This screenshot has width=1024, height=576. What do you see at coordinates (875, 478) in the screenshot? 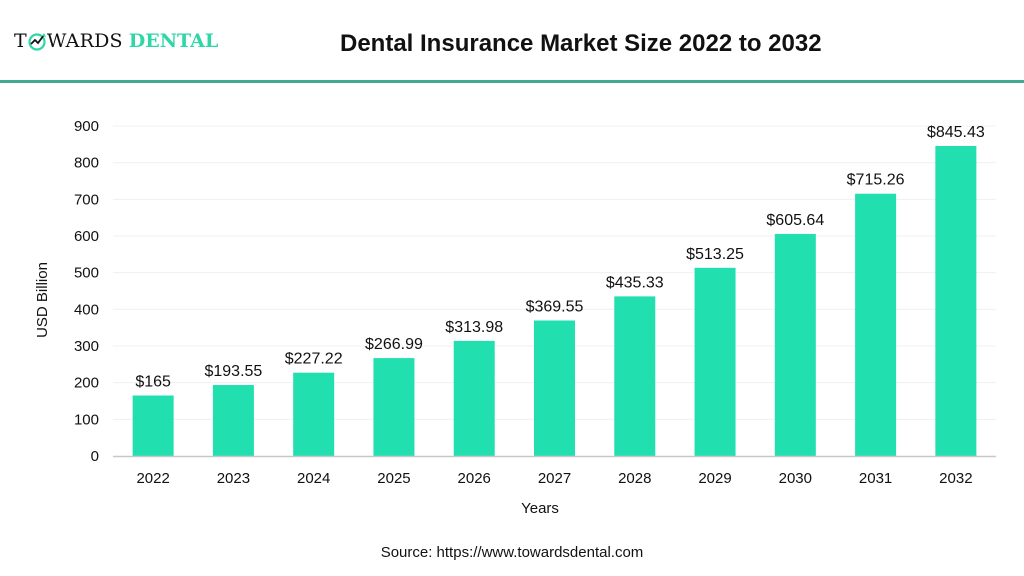
I see `x-tick-label: 2031` at bounding box center [875, 478].